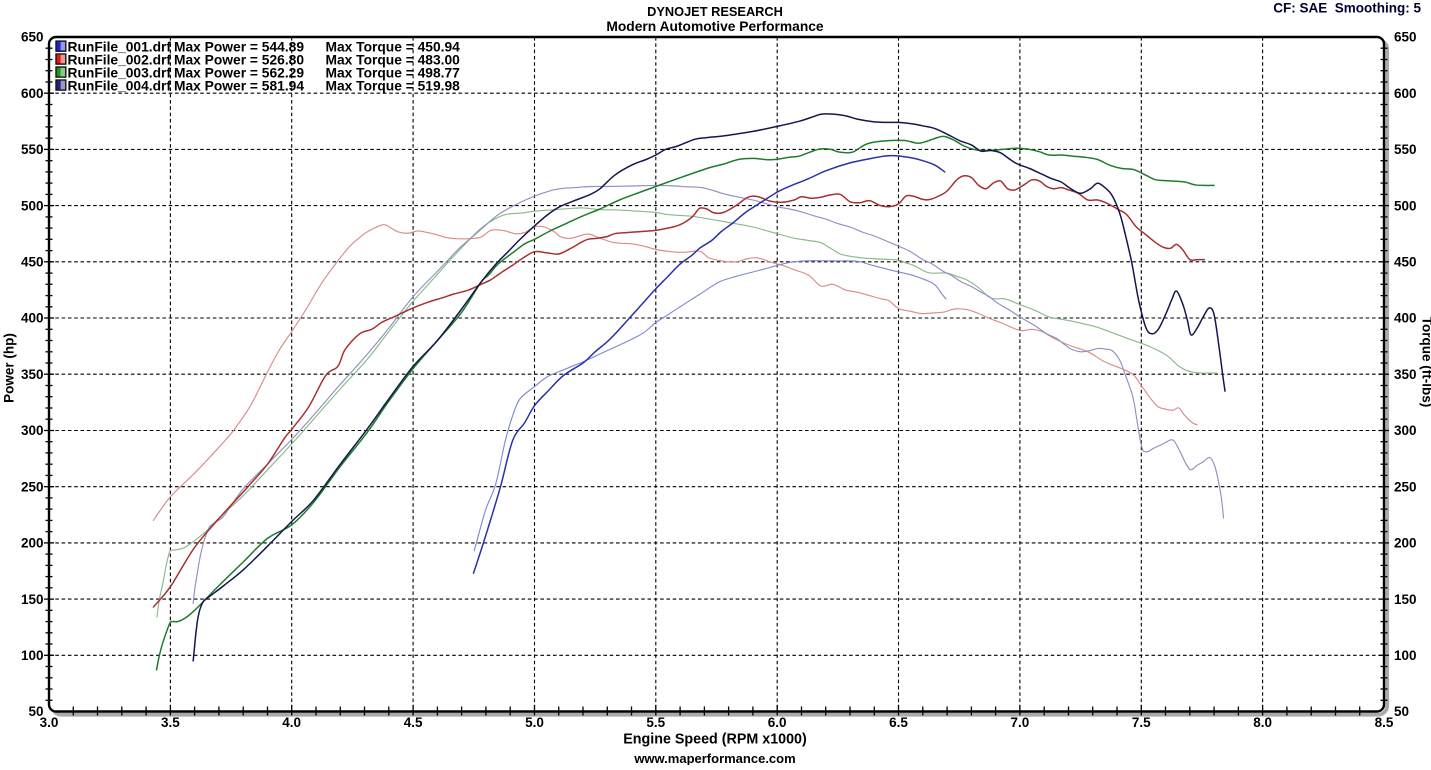 The image size is (1431, 770). I want to click on svg-text: www.maperformance.com, so click(714, 758).